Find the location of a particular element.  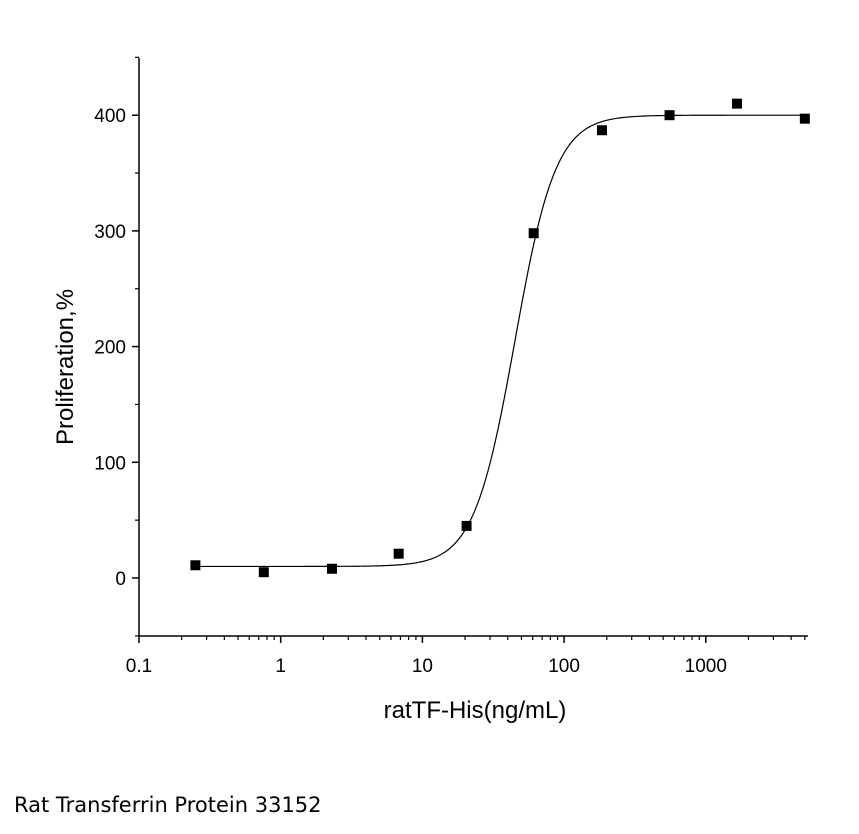

x-tick-label: 100 is located at coordinates (564, 666).